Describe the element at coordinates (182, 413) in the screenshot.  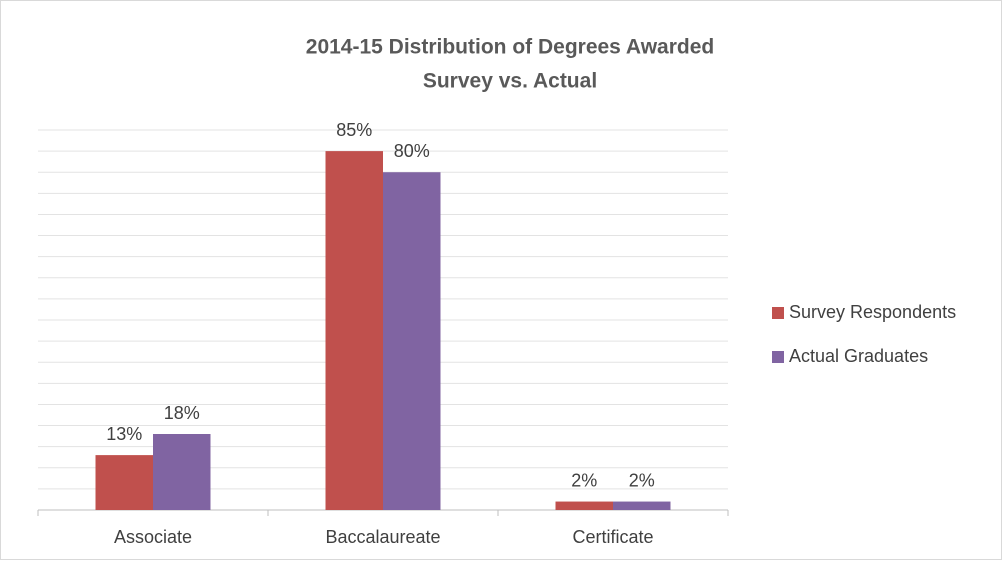
I see `data-label: 18%` at that location.